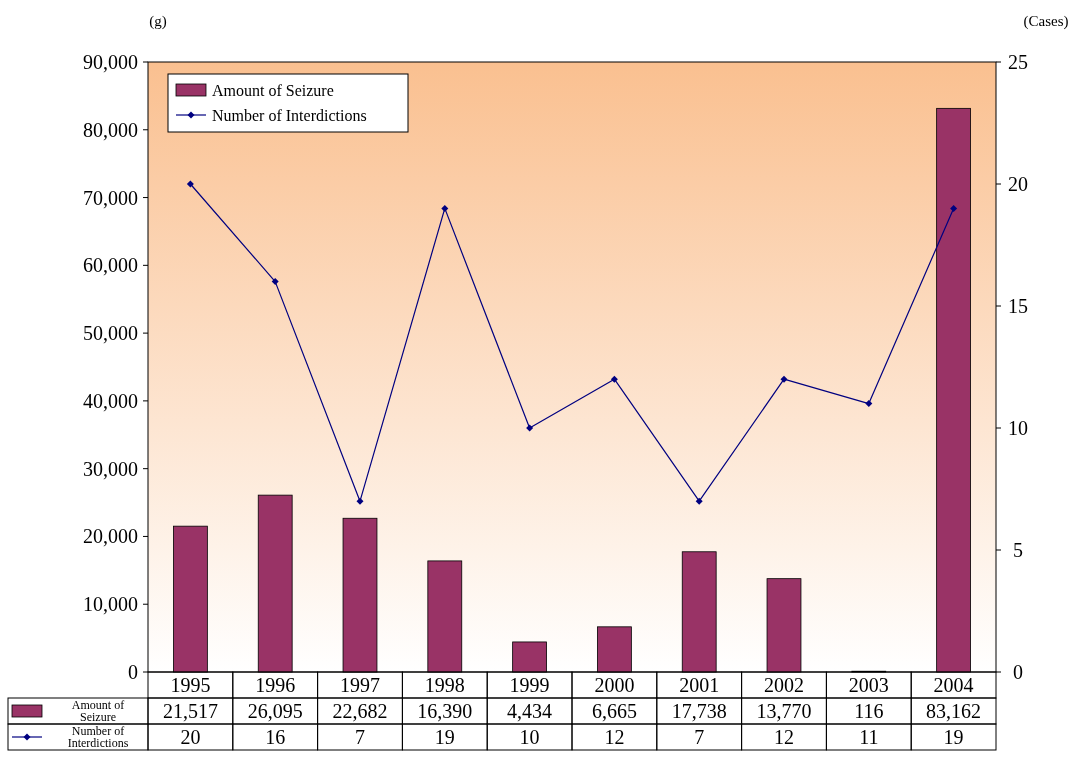  What do you see at coordinates (110, 265) in the screenshot?
I see `y-tick-label: 60,000` at bounding box center [110, 265].